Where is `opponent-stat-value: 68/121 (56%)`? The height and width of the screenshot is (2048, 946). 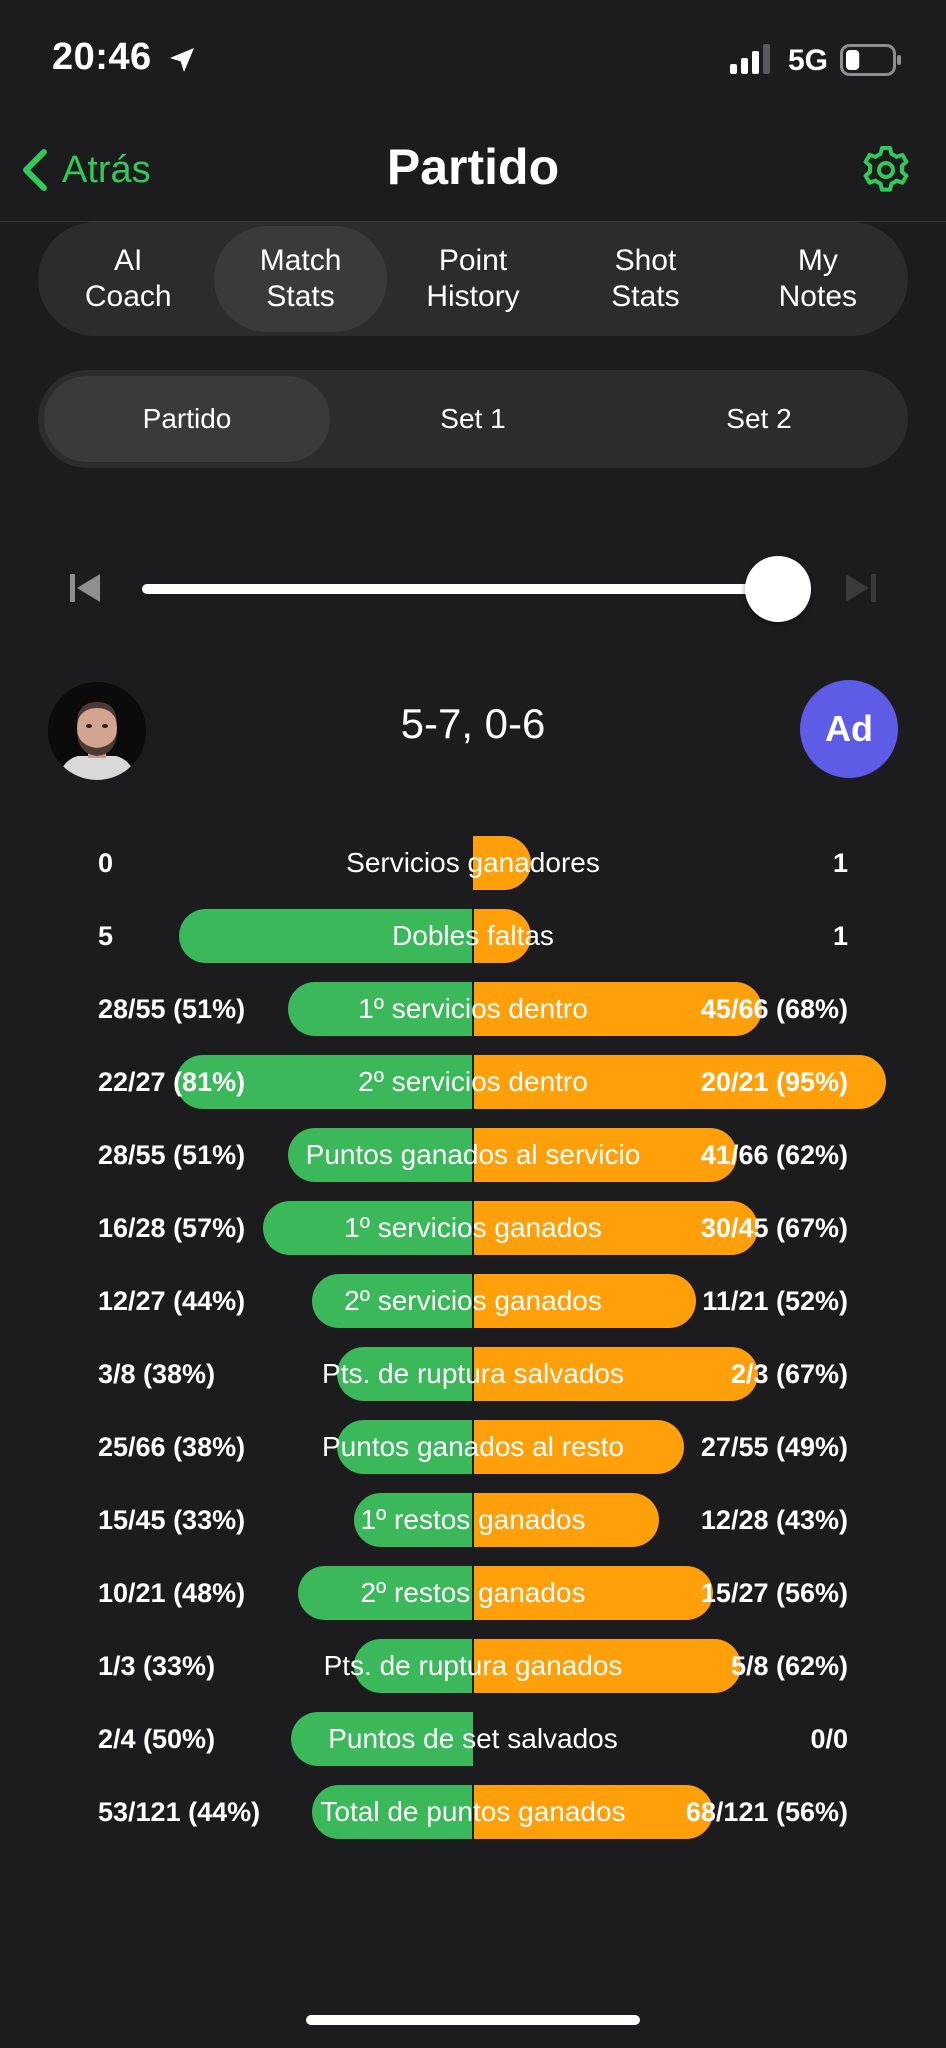
opponent-stat-value: 68/121 (56%) is located at coordinates (766, 1812).